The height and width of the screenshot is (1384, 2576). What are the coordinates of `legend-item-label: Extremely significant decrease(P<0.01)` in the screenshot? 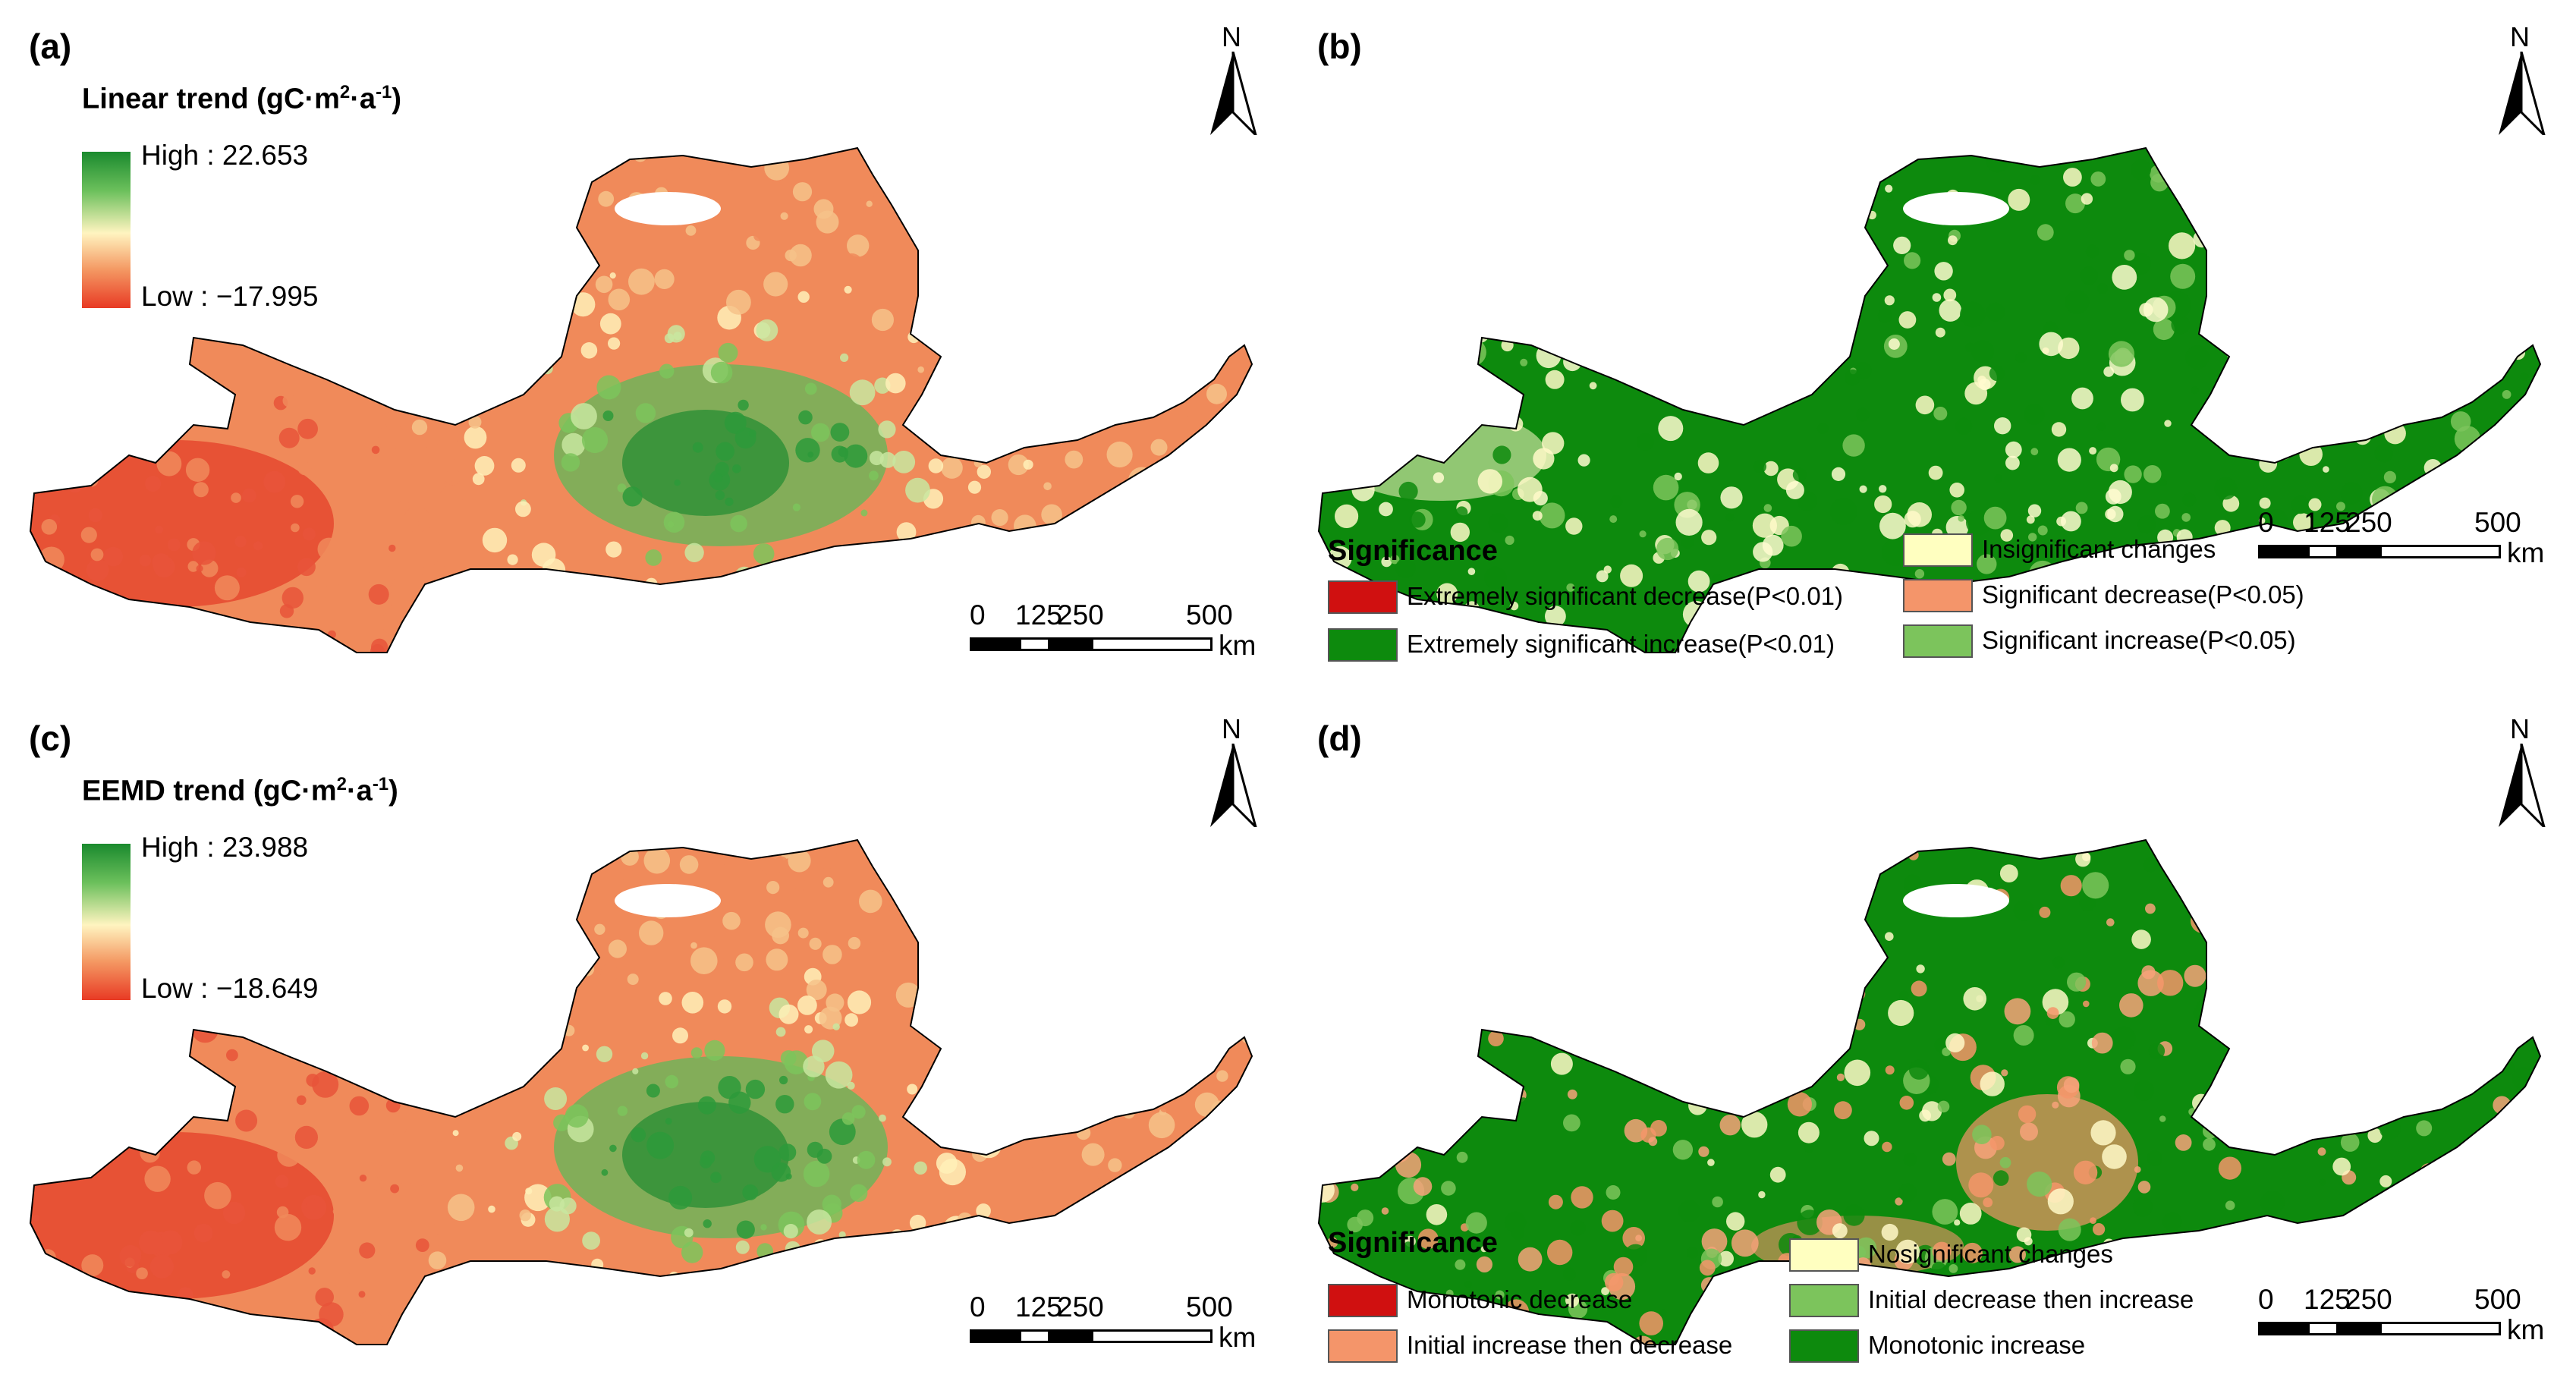 It's located at (1625, 596).